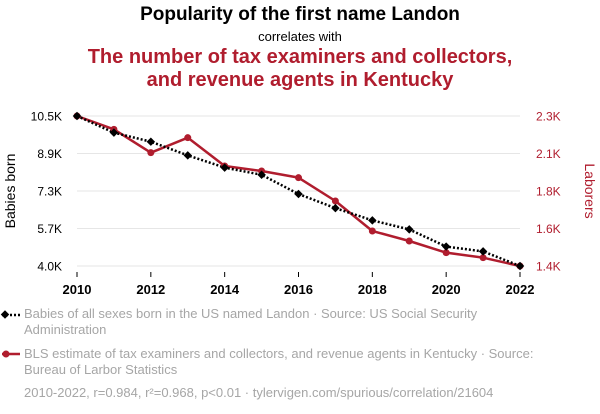 This screenshot has width=600, height=414. What do you see at coordinates (46, 117) in the screenshot?
I see `y-left-tick-label: 10.5K` at bounding box center [46, 117].